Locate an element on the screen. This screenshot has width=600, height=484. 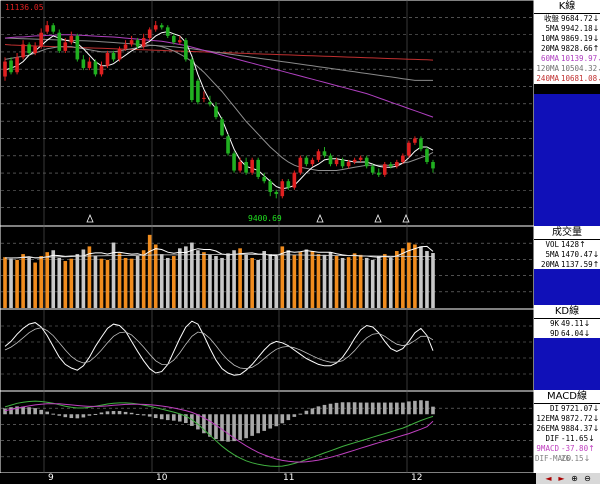
kline-row: 20MA 9828.66↑ is located at coordinates (567, 49).